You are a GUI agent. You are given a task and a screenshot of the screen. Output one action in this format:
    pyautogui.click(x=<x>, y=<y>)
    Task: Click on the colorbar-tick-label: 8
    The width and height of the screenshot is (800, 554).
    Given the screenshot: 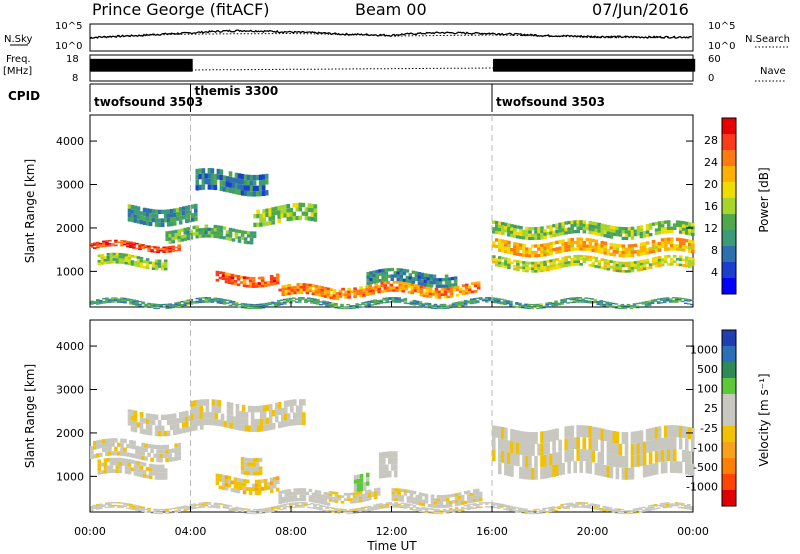 What is the action you would take?
    pyautogui.click(x=714, y=250)
    